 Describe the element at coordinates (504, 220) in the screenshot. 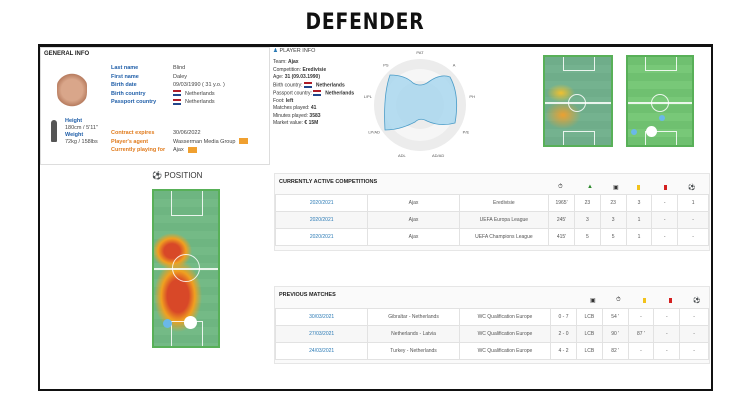

I see `table-cell: UEFA Europa League` at that location.